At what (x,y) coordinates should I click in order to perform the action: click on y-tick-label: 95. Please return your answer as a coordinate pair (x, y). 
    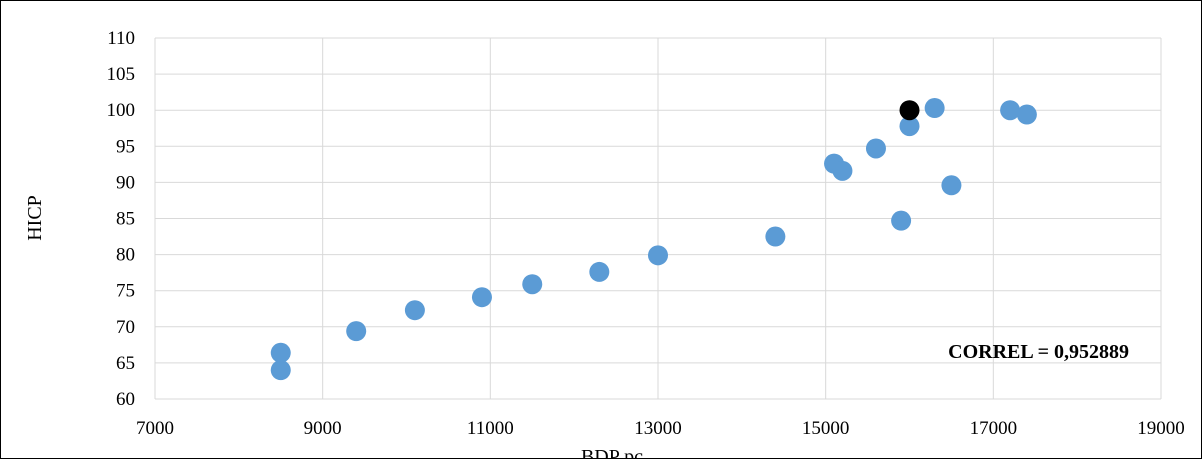
    Looking at the image, I should click on (125, 146).